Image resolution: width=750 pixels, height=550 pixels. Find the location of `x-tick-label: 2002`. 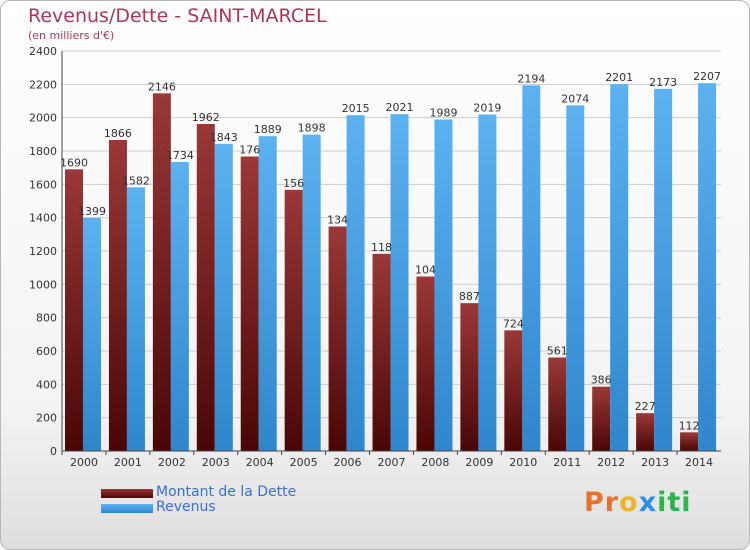

x-tick-label: 2002 is located at coordinates (172, 462).